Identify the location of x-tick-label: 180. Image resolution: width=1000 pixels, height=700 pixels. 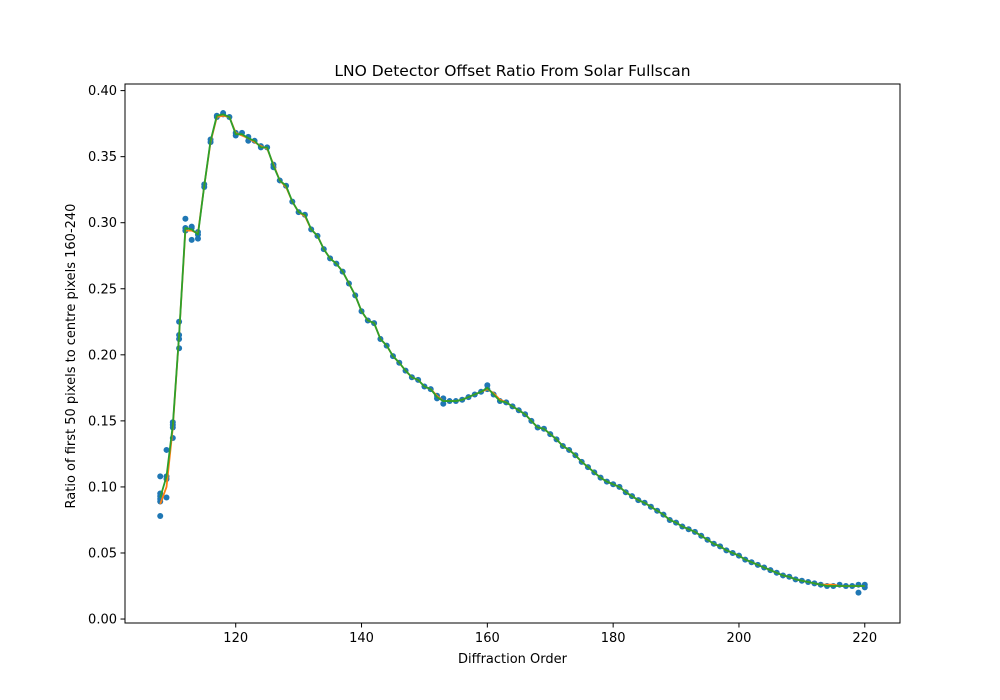
(613, 638).